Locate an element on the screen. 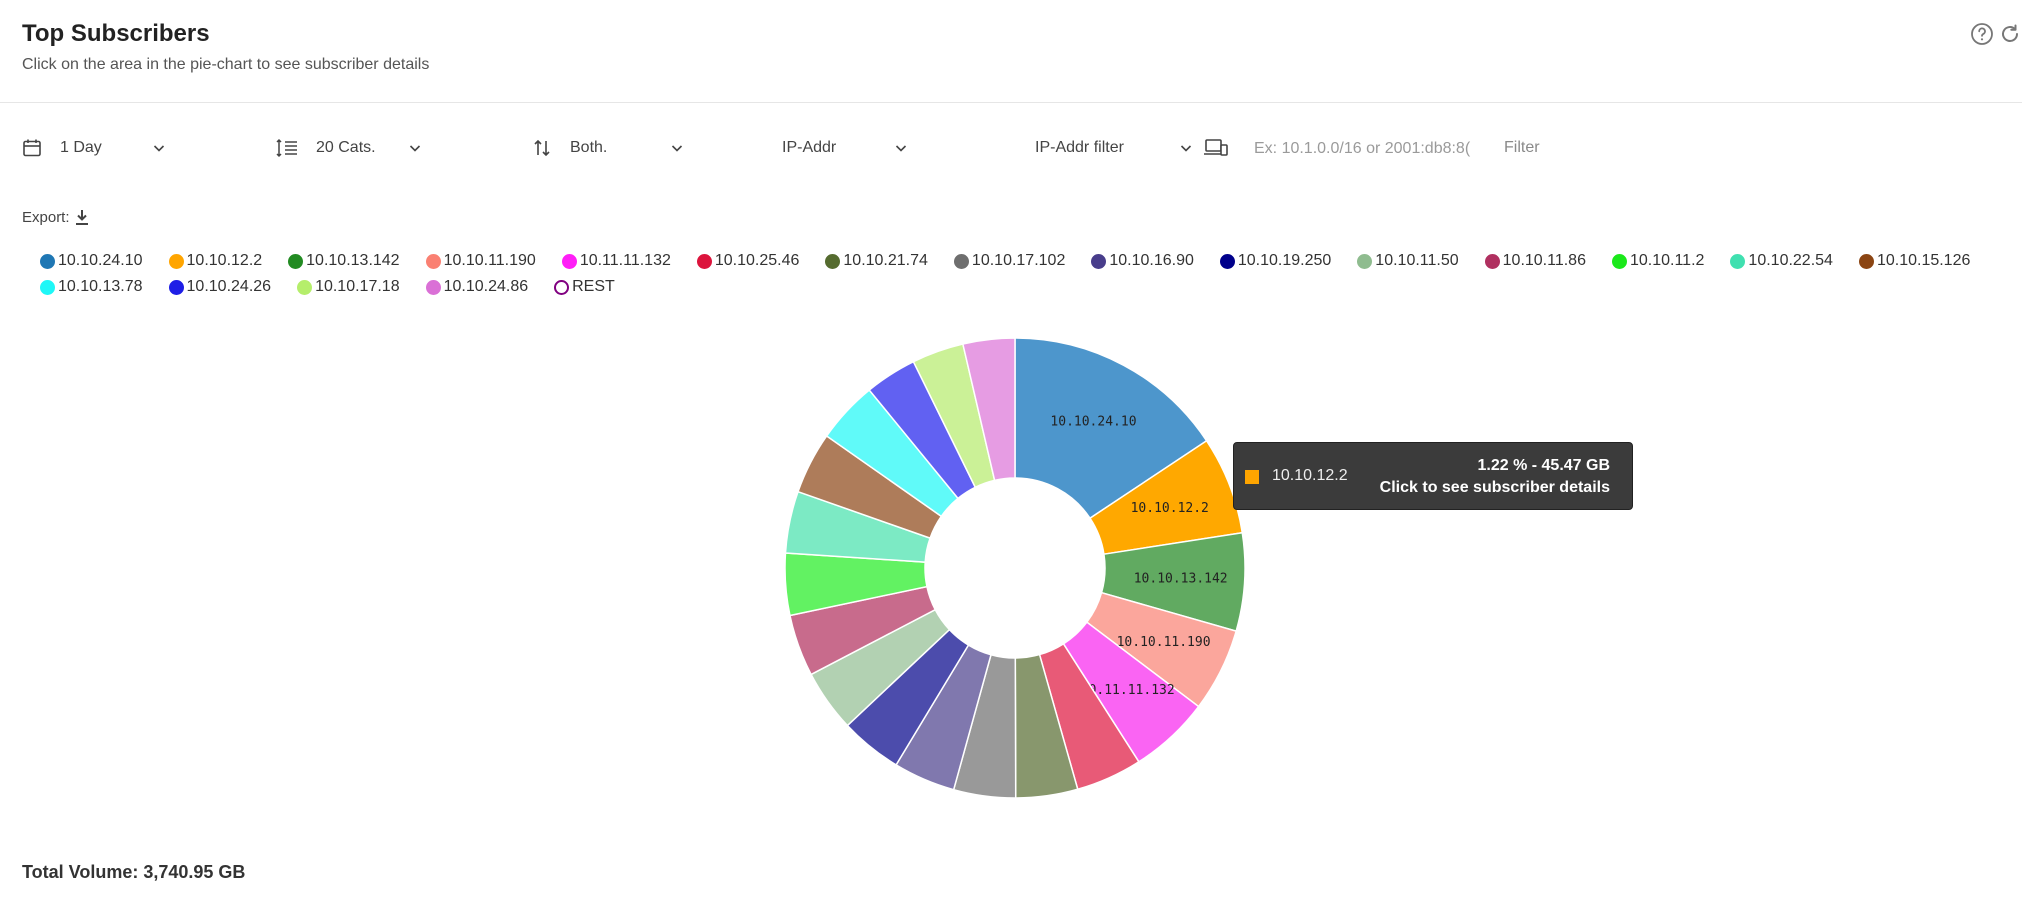 The width and height of the screenshot is (2022, 910). slice-label: 10.10.13.142 is located at coordinates (1181, 578).